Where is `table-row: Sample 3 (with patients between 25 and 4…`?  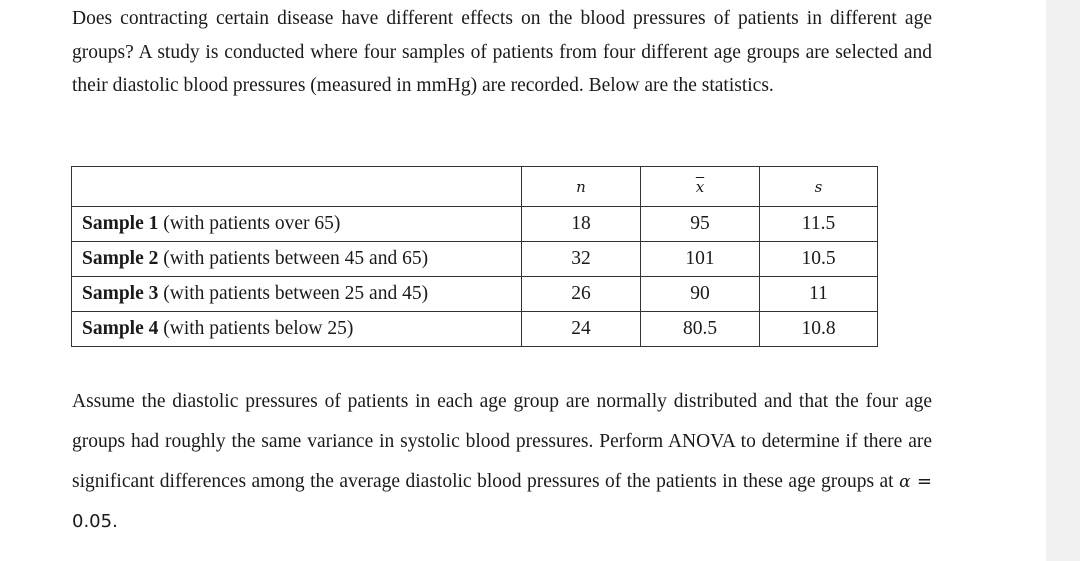 table-row: Sample 3 (with patients between 25 and 4… is located at coordinates (474, 294).